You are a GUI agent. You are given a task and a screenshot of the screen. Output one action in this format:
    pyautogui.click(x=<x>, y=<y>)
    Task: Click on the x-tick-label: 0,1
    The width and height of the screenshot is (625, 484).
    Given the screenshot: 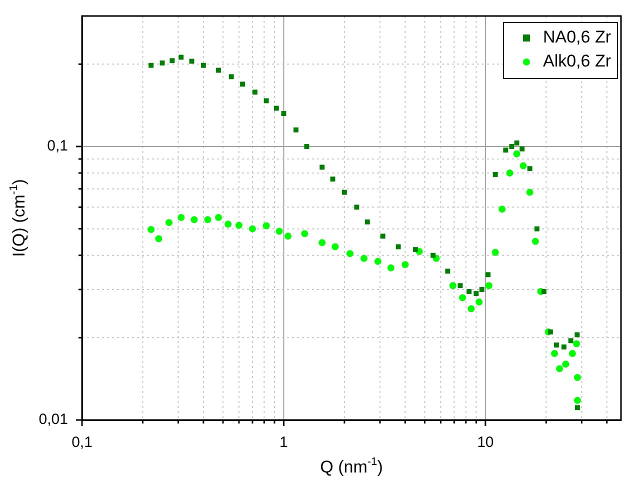 What is the action you would take?
    pyautogui.click(x=82, y=443)
    